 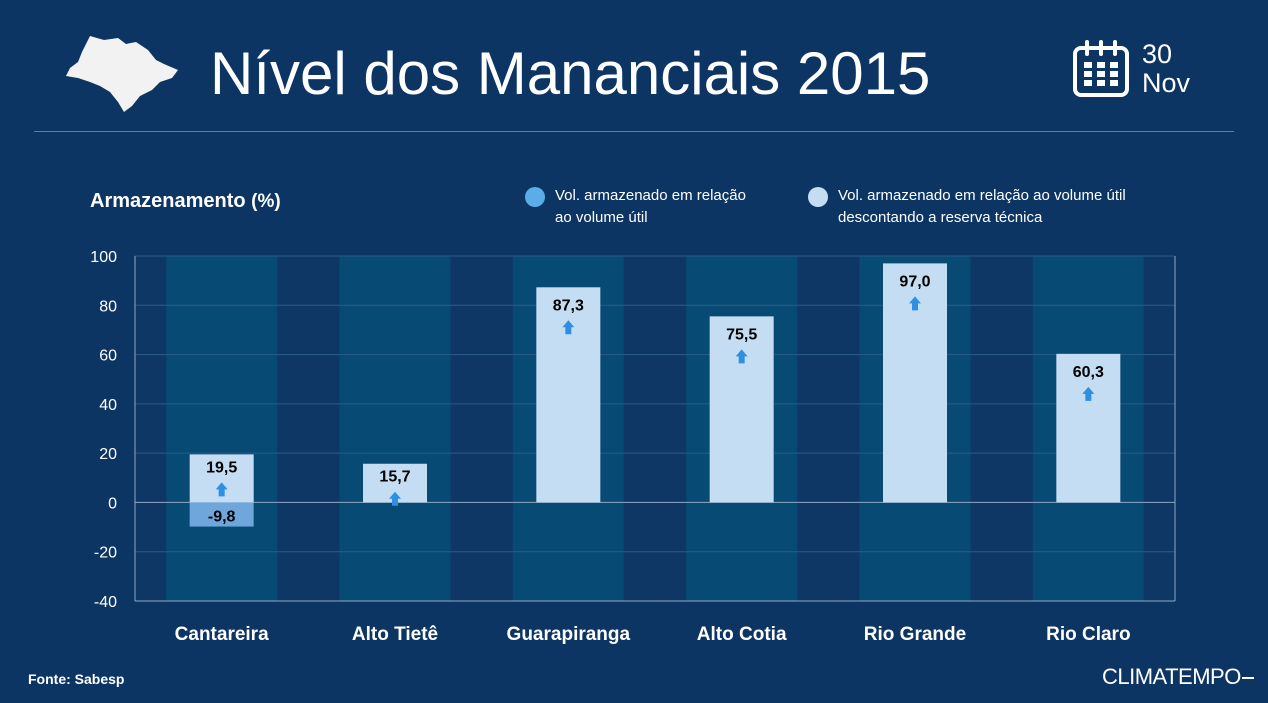 I want to click on date-month: Nov, so click(x=1166, y=83).